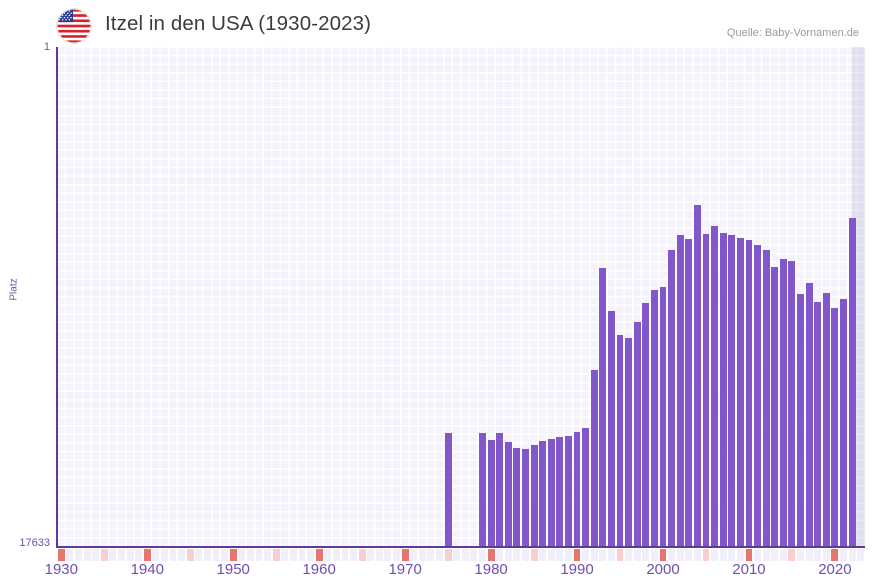 This screenshot has height=587, width=873. Describe the element at coordinates (740, 555) in the screenshot. I see `x-axis-tick-2009` at that location.